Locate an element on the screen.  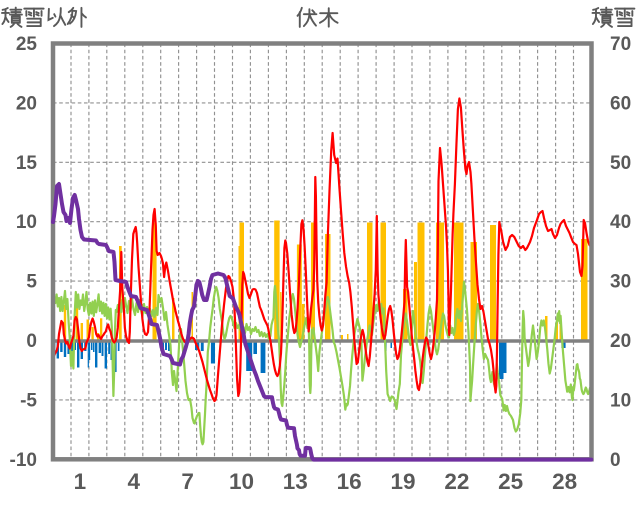
svg-text: 30 is located at coordinates (620, 282).